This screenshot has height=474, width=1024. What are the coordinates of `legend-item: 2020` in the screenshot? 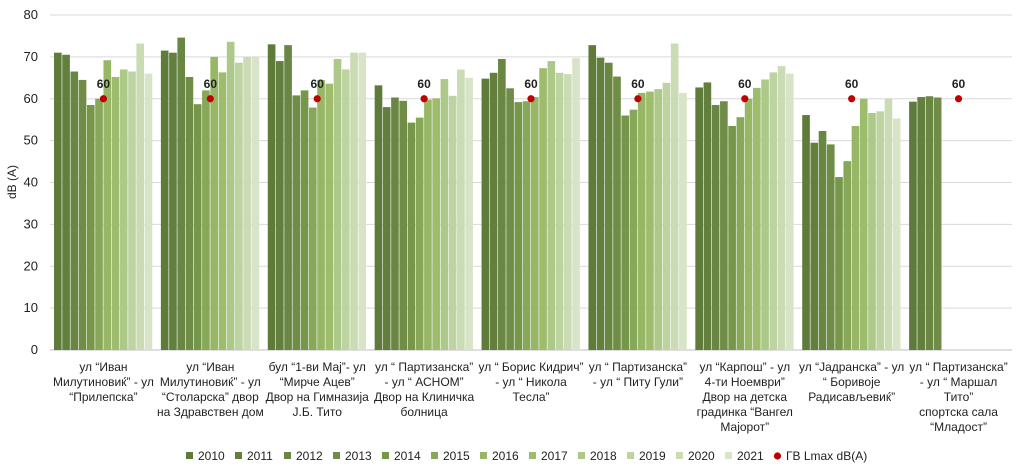 It's located at (695, 456).